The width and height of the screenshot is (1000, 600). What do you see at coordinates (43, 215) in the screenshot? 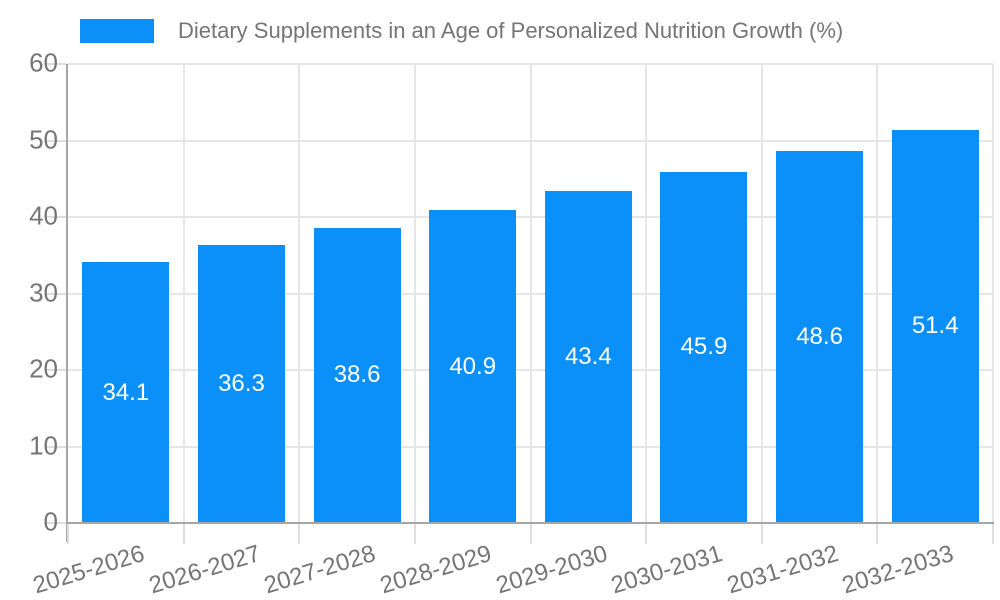
I see `y-axis-tick-label: 40` at bounding box center [43, 215].